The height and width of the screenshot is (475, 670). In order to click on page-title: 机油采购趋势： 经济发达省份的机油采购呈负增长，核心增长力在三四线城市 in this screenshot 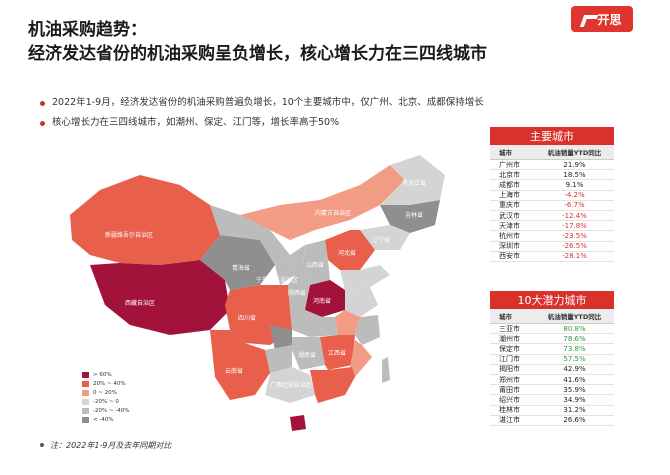, I will do `click(257, 42)`.